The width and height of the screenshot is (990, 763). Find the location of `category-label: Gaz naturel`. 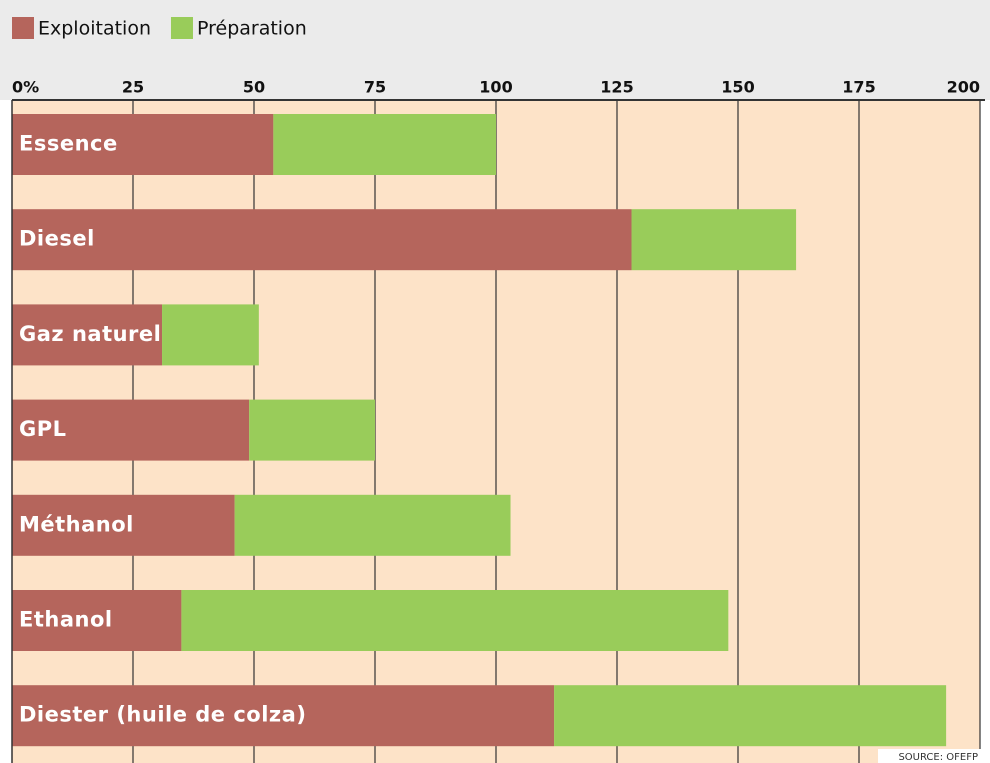

category-label: Gaz naturel is located at coordinates (90, 334).